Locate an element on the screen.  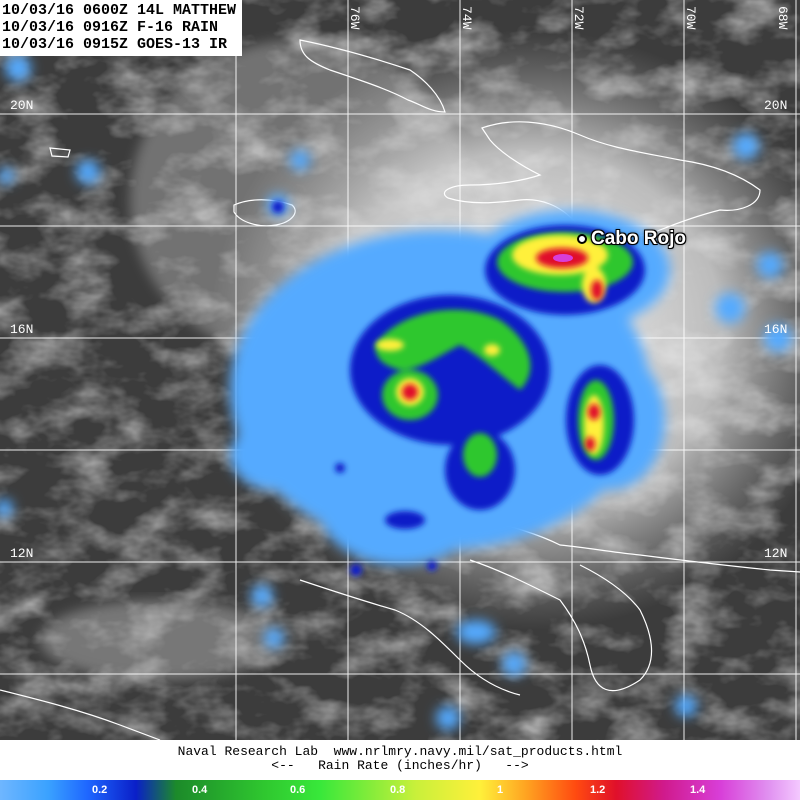
colorbar-tick-1-2: 1.2 is located at coordinates (598, 790).